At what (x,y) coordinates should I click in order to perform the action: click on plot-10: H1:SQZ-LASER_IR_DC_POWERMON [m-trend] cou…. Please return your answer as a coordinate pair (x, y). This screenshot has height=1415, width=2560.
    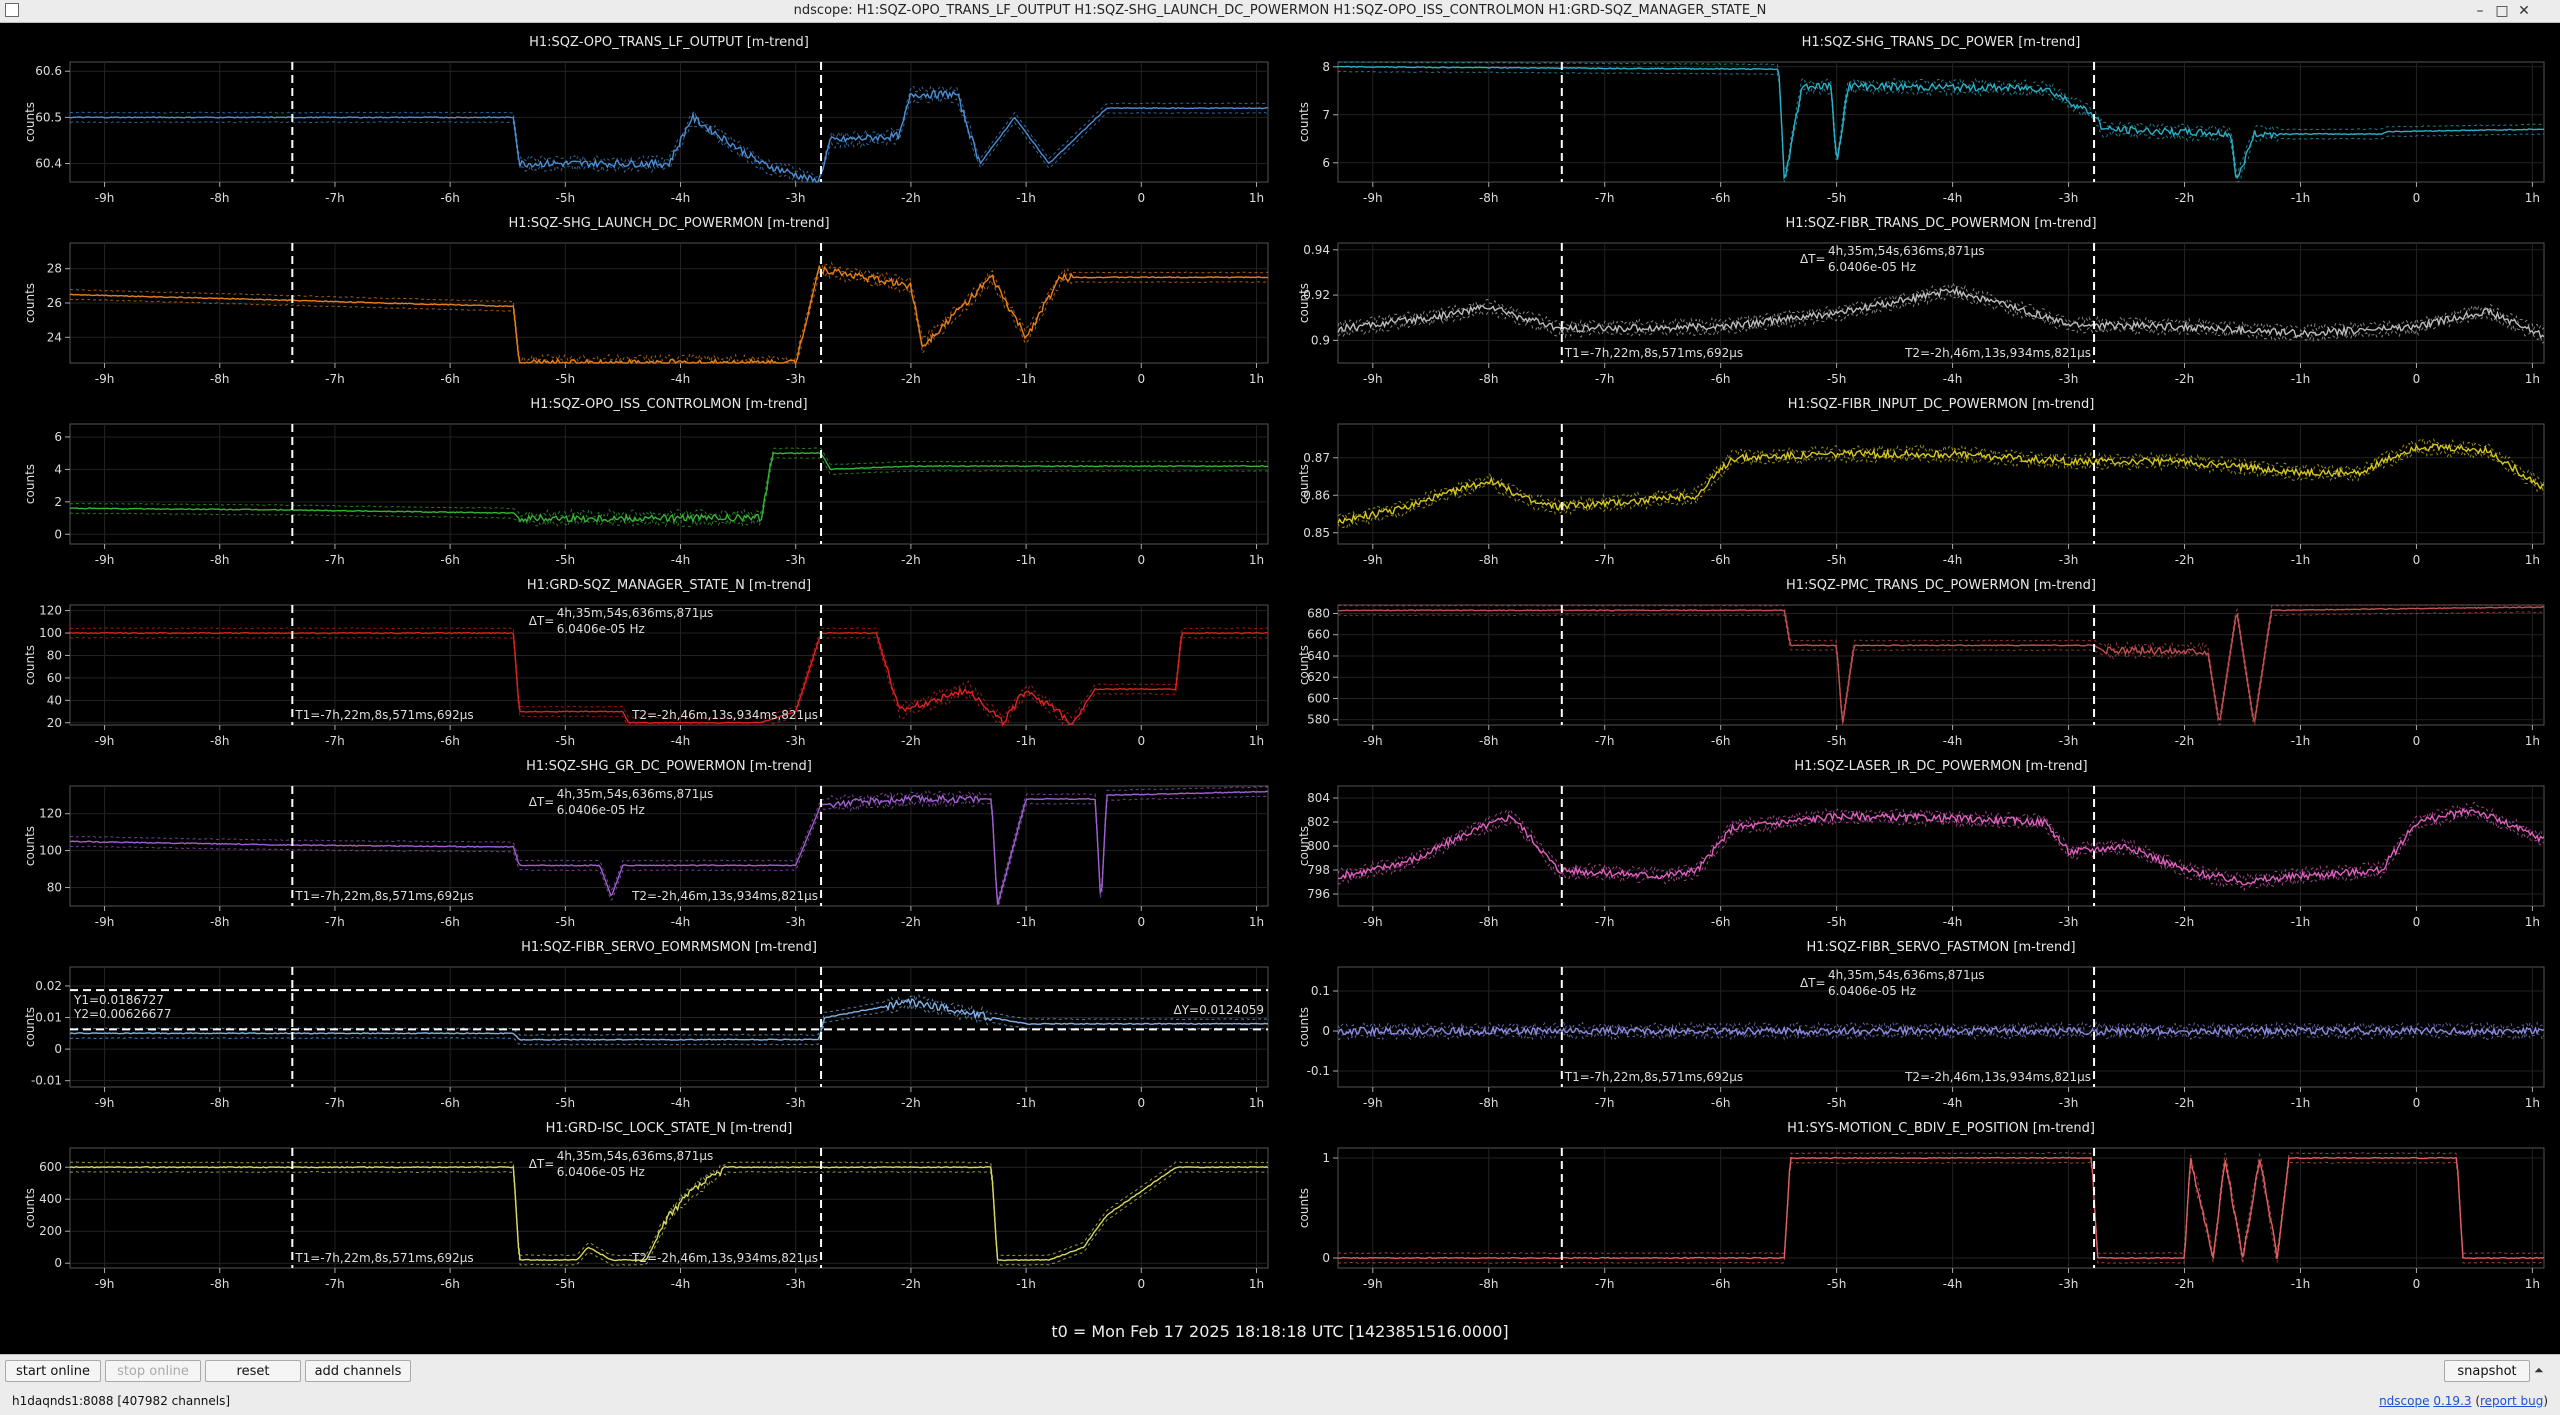
    Looking at the image, I should click on (1921, 844).